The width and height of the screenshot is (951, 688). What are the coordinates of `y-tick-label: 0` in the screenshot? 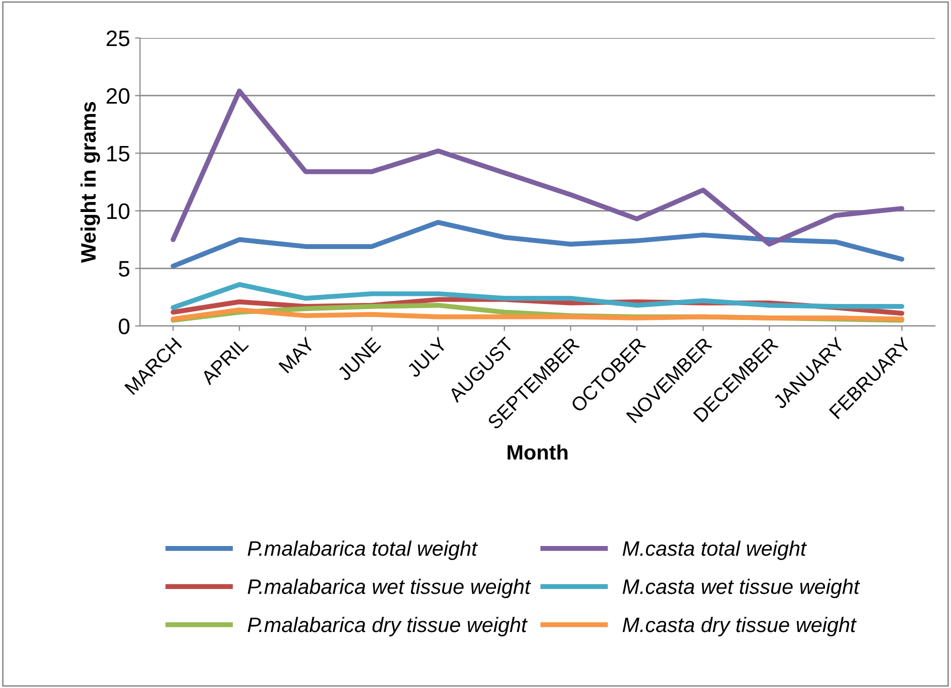 It's located at (124, 326).